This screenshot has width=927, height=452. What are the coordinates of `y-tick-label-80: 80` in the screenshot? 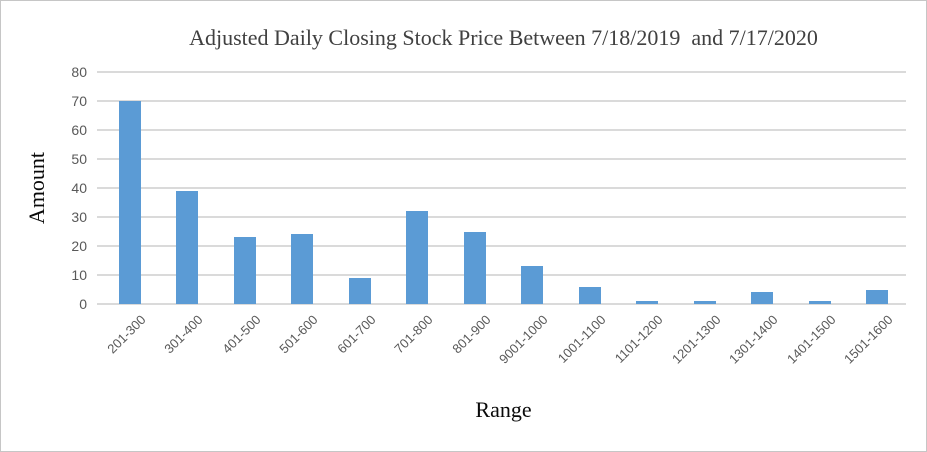 It's located at (79, 72).